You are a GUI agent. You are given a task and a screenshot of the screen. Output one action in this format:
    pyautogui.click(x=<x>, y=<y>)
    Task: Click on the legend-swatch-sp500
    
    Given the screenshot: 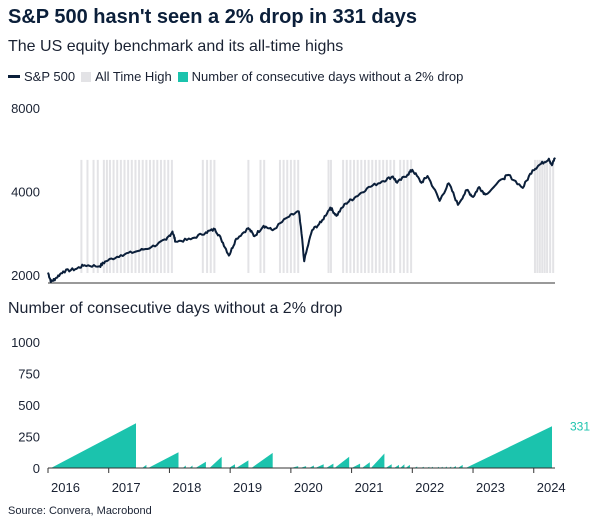 What is the action you would take?
    pyautogui.click(x=14, y=76)
    